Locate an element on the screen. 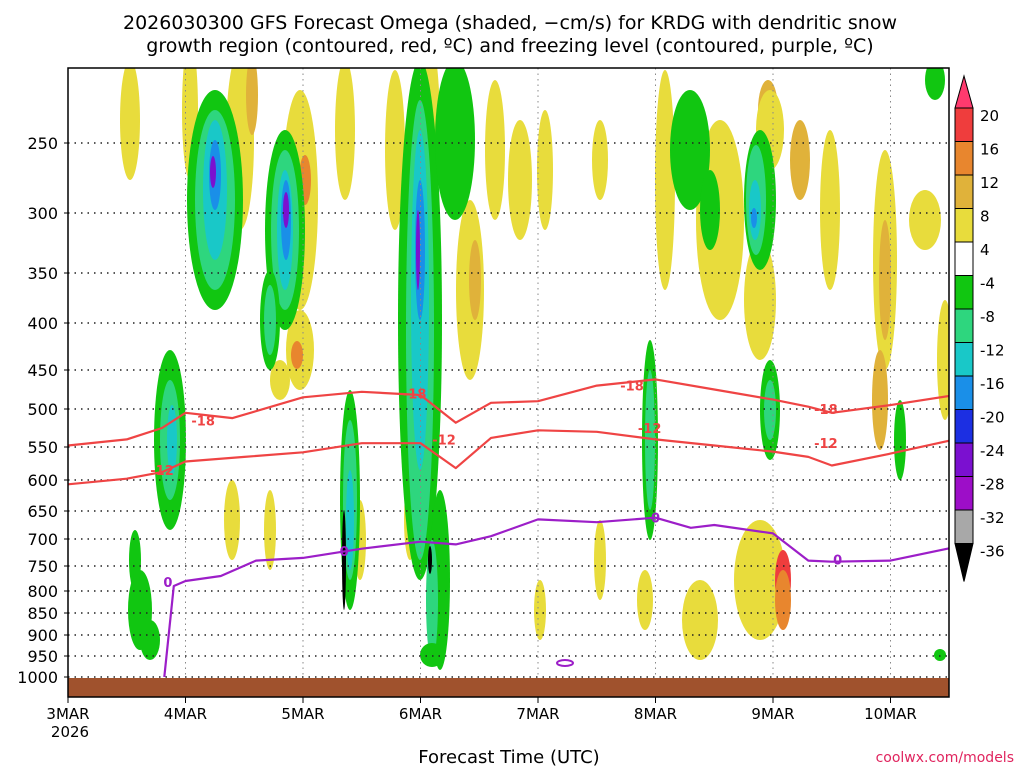 The width and height of the screenshot is (1024, 768). colorbar-label: -12 is located at coordinates (992, 351).